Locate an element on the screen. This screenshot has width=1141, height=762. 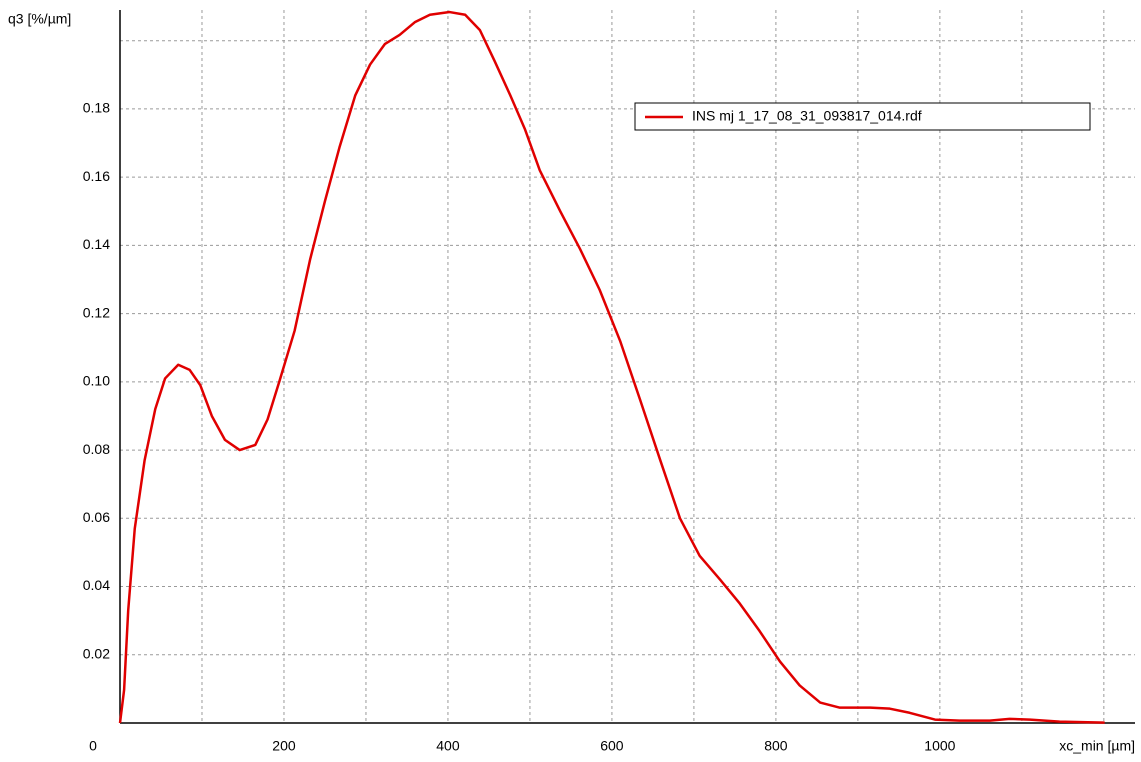
x-axis-label: xc_min [µm] is located at coordinates (1097, 746).